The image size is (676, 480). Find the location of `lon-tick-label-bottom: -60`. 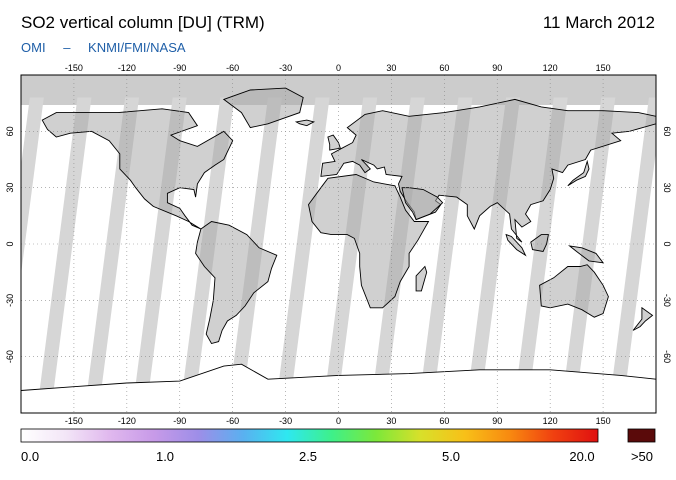

lon-tick-label-bottom: -60 is located at coordinates (232, 421).